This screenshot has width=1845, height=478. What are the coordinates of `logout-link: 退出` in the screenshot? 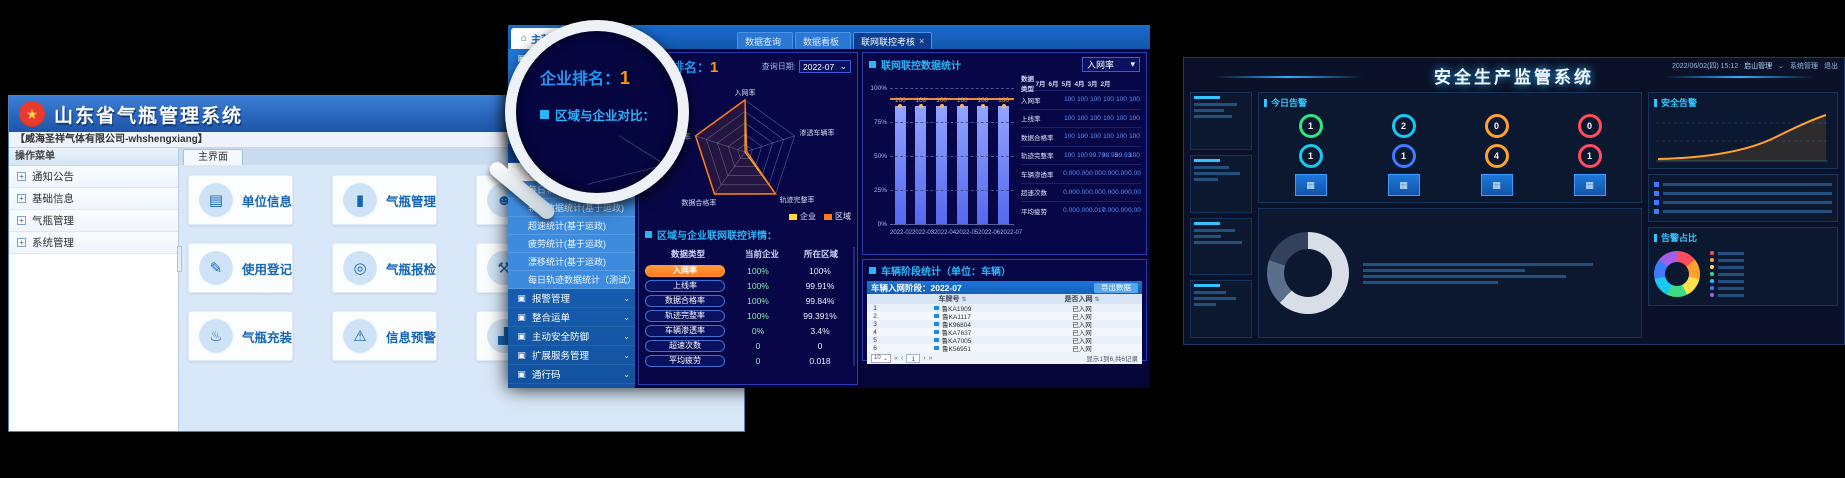 It's located at (1831, 66).